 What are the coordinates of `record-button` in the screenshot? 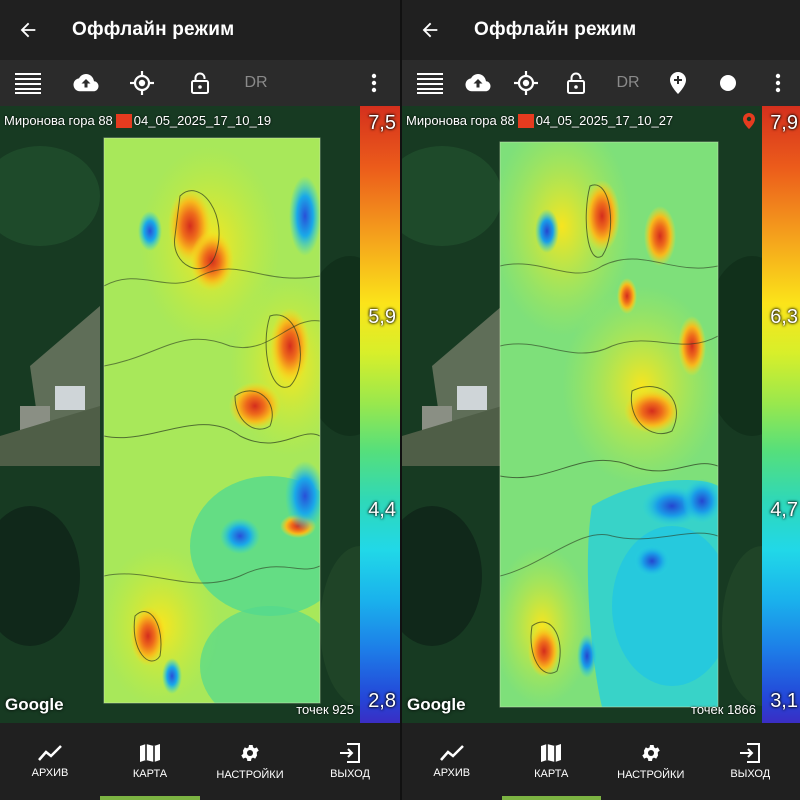 It's located at (728, 83).